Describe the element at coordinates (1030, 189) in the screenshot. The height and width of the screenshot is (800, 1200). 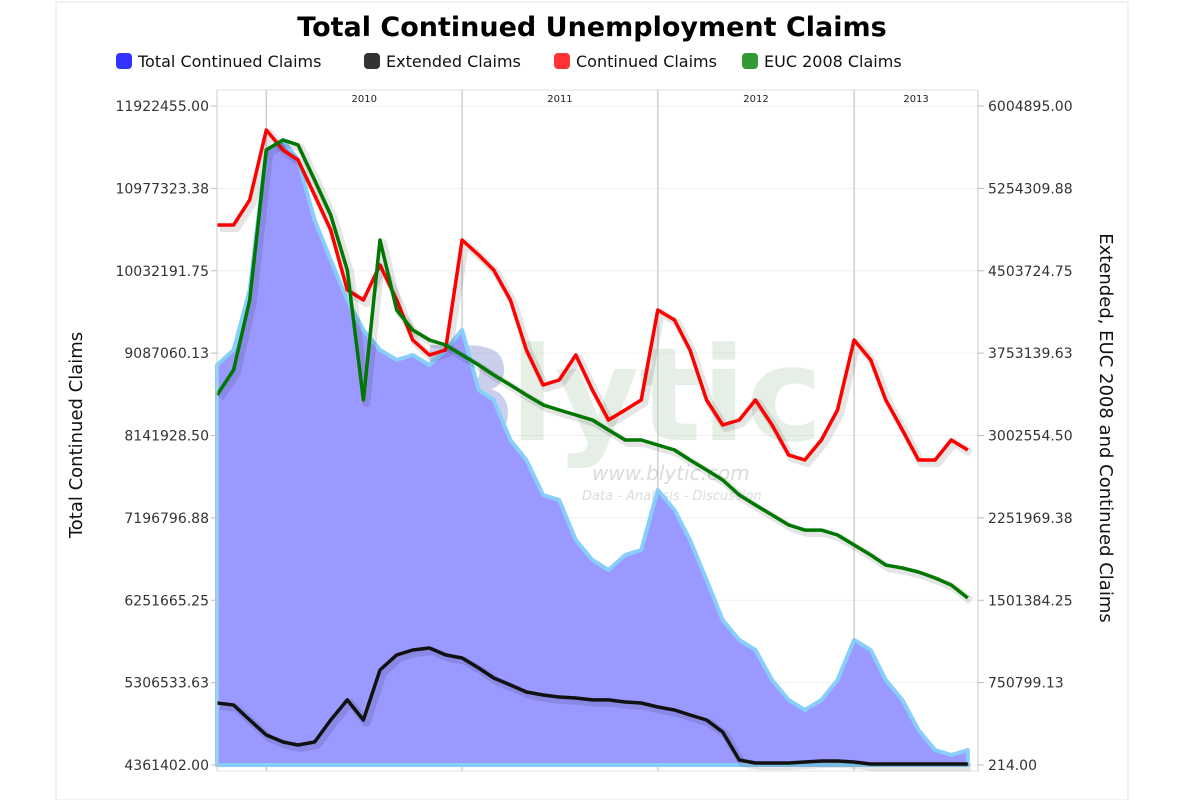
I see `y-right-tick-label: 5254309.88` at that location.